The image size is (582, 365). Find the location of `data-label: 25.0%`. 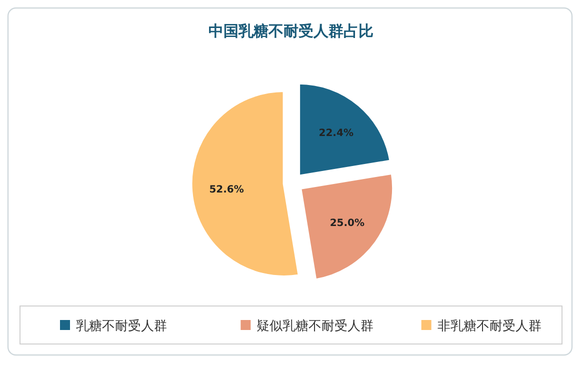

data-label: 25.0% is located at coordinates (347, 223).